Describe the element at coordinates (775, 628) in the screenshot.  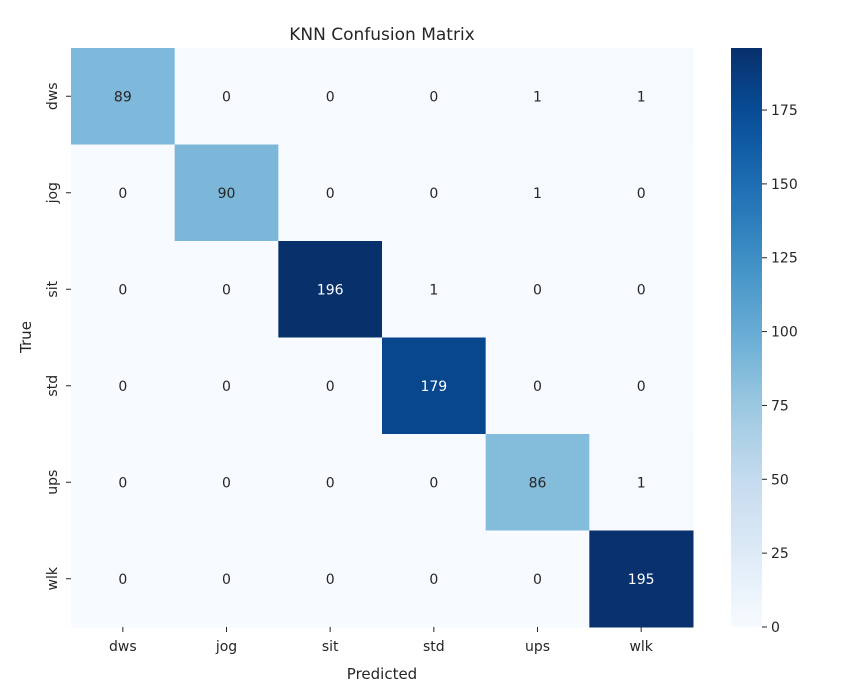
I see `colorbar-tick-label: 0` at that location.